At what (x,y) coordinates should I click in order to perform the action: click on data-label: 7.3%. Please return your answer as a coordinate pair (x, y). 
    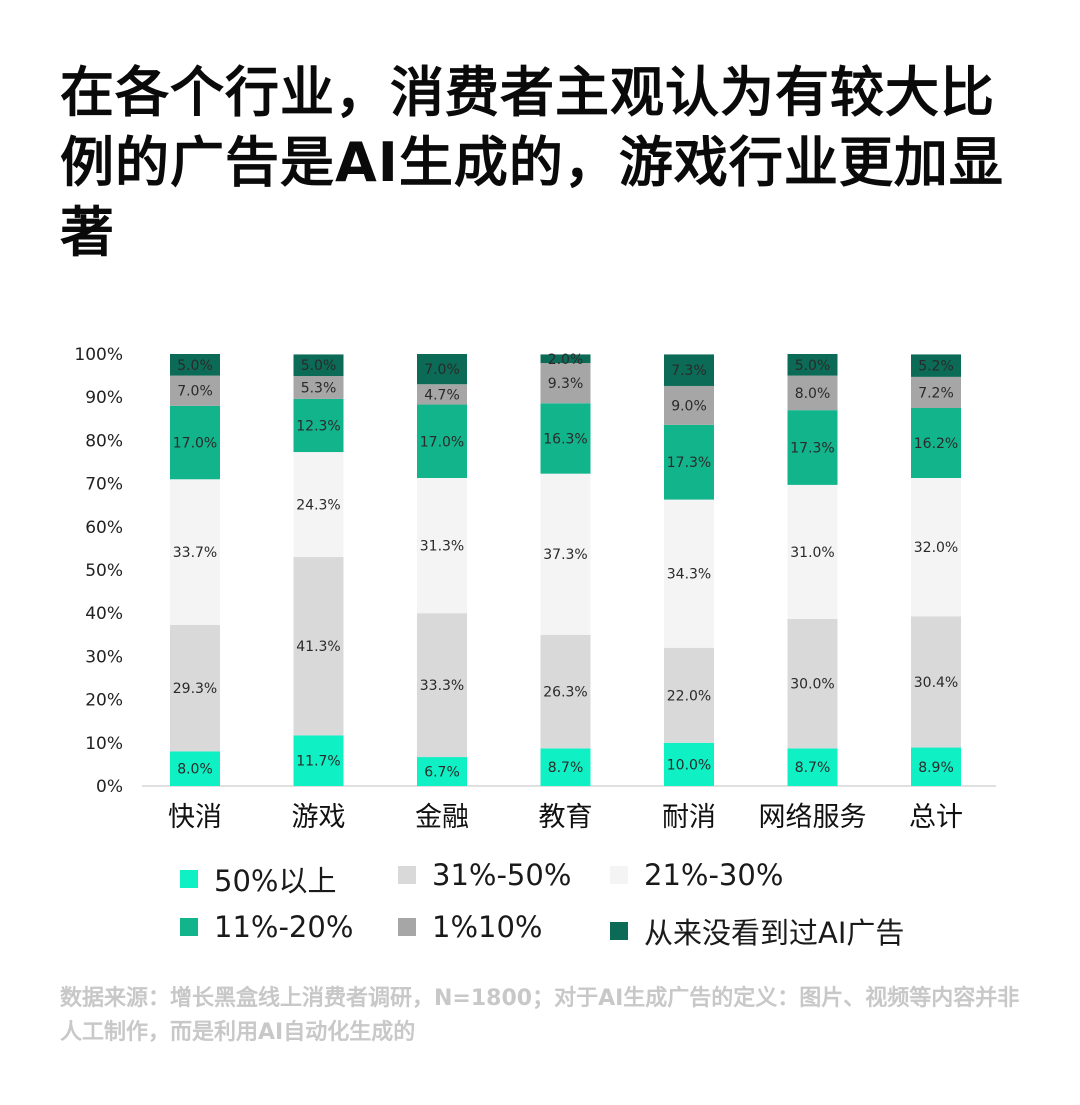
    Looking at the image, I should click on (689, 371).